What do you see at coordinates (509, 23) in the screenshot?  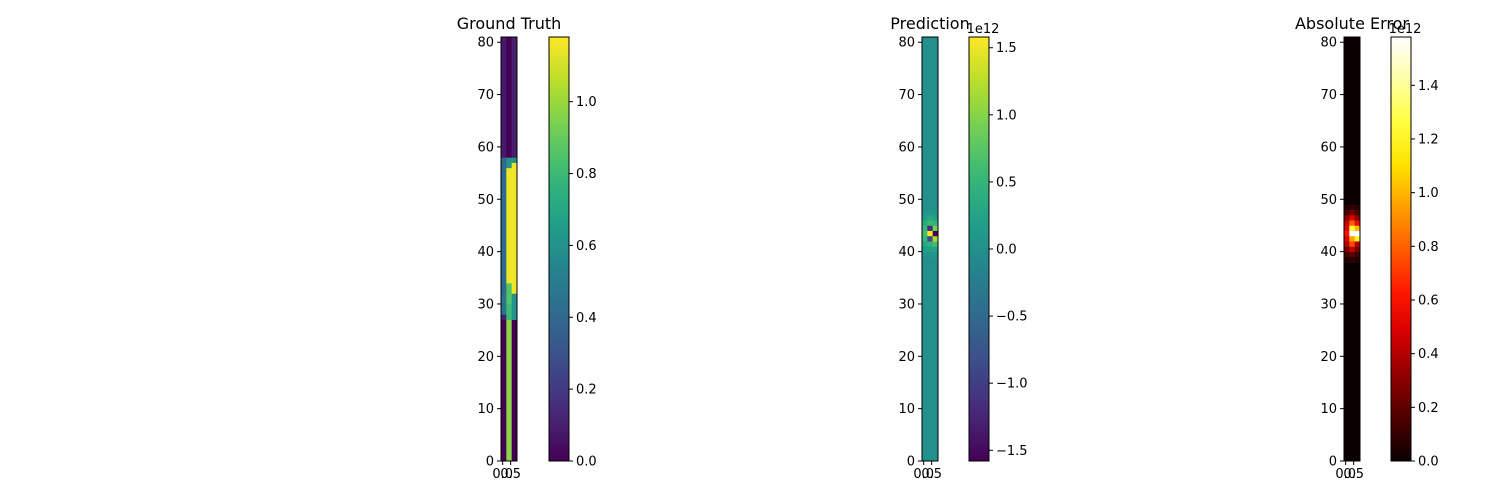 I see `panel-title: Ground Truth` at bounding box center [509, 23].